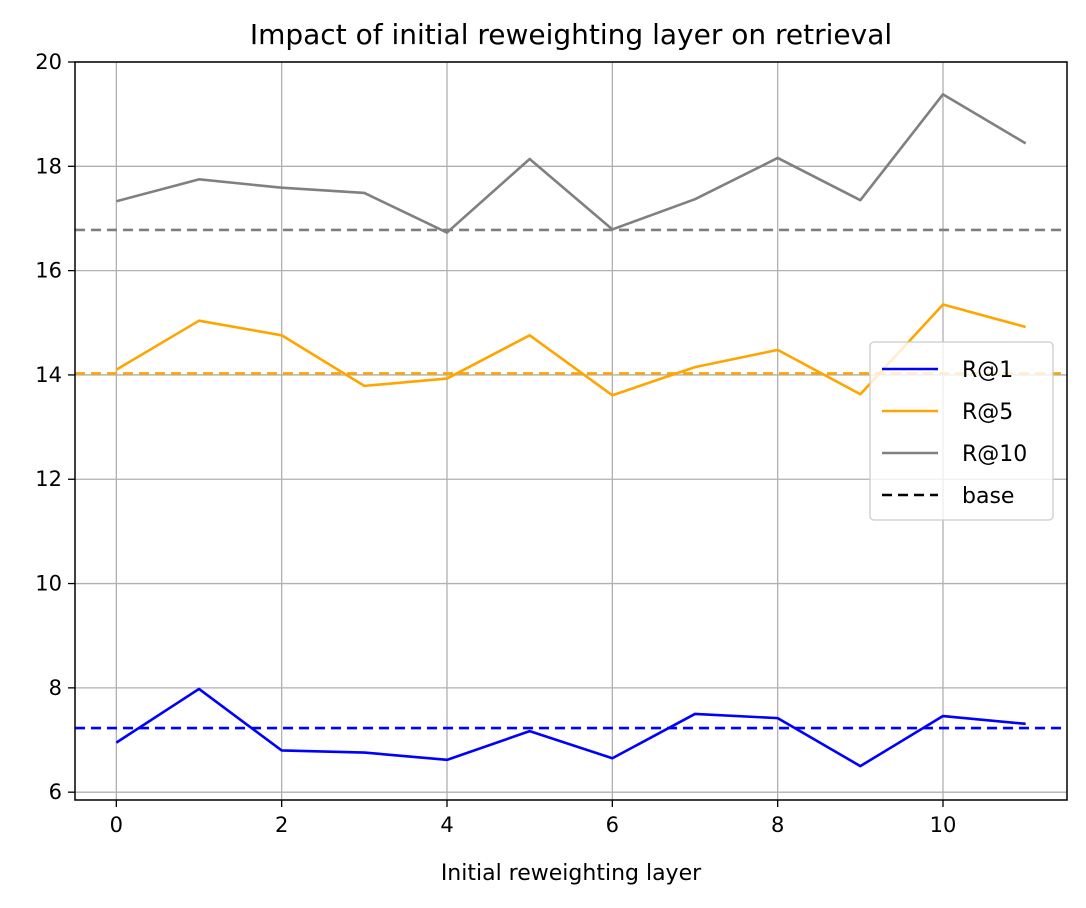  What do you see at coordinates (48, 271) in the screenshot?
I see `y-tick-label-5: 16` at bounding box center [48, 271].